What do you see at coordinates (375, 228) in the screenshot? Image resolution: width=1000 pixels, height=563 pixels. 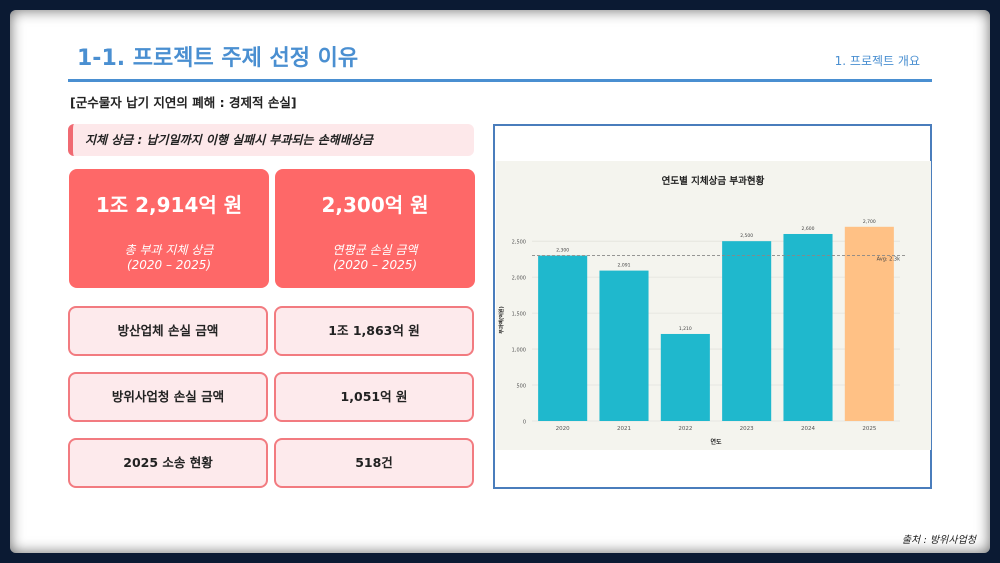 I see `annual-average-card: 2,300억 원 연평균 손실 금액 (2020 – 2025)` at bounding box center [375, 228].